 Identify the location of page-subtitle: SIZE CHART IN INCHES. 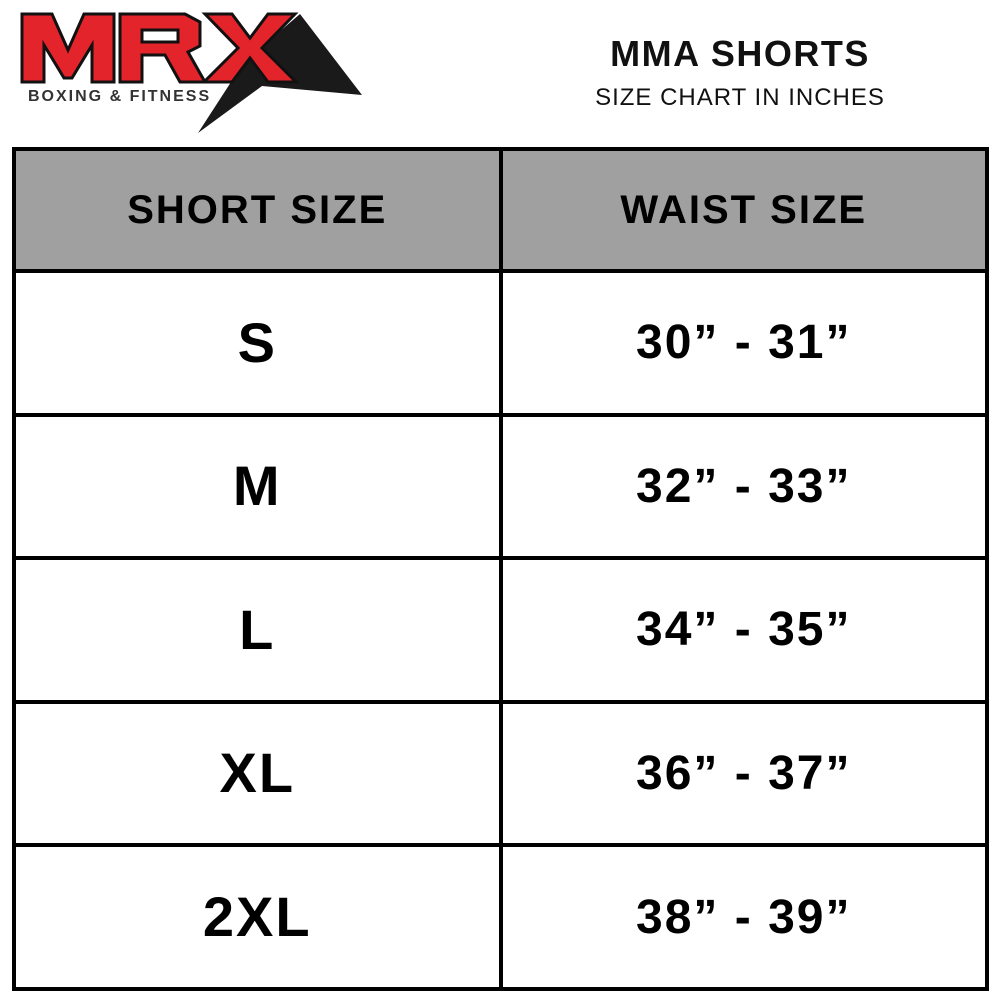
(740, 97).